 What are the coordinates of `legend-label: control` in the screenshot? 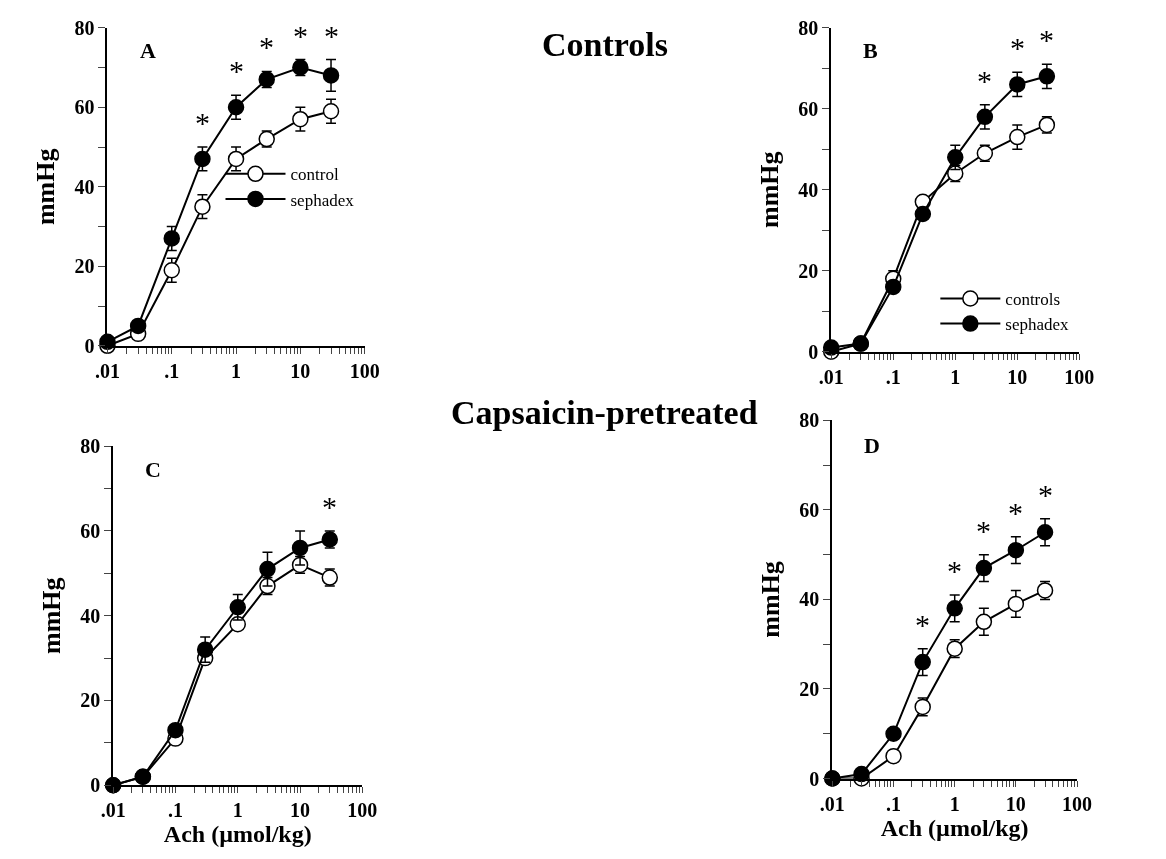 It's located at (314, 175).